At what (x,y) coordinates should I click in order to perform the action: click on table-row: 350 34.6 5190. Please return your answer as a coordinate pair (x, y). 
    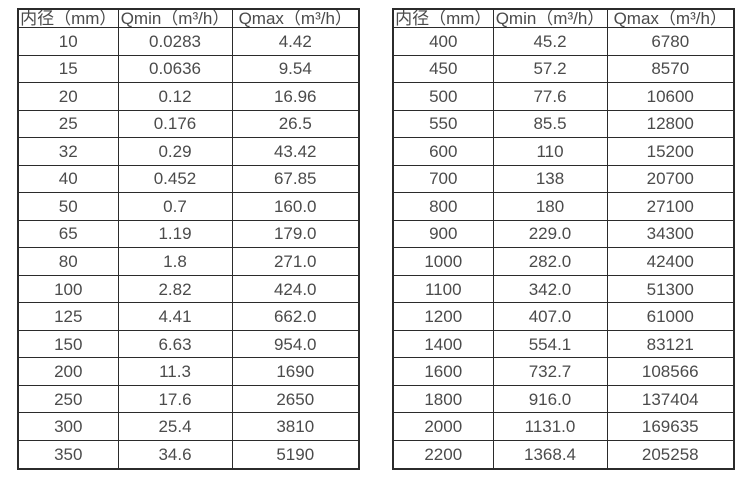
    Looking at the image, I should click on (188, 454).